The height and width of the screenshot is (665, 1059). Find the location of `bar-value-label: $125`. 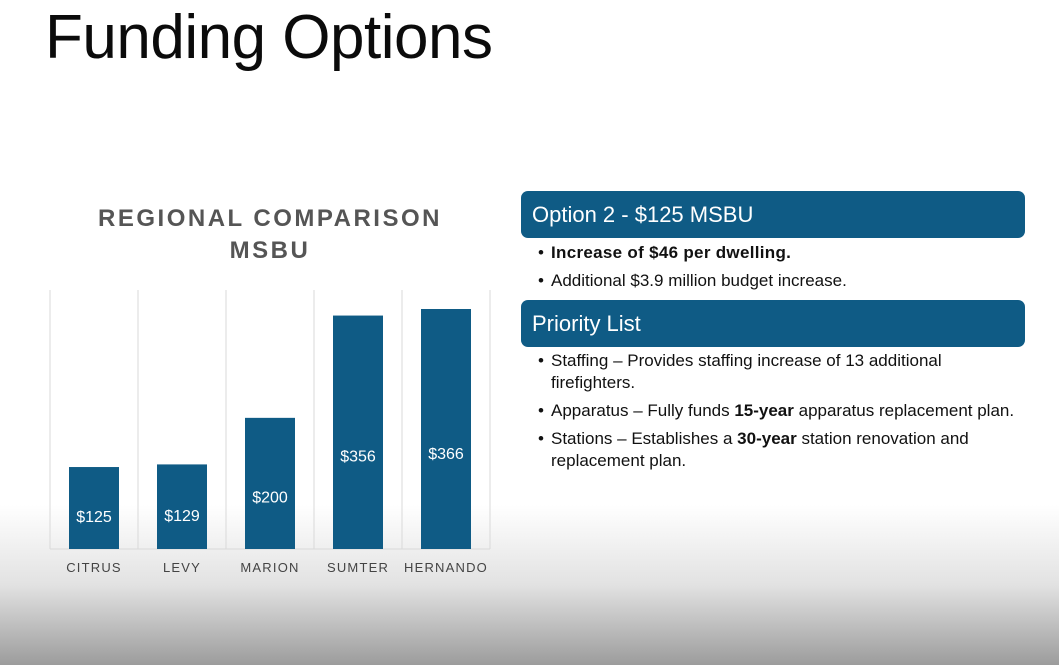

bar-value-label: $125 is located at coordinates (94, 517).